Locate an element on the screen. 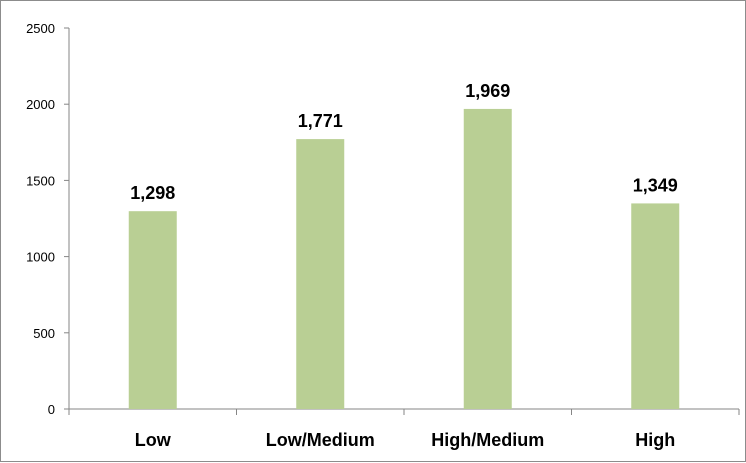  y-tick-label: 1500 is located at coordinates (40, 180).